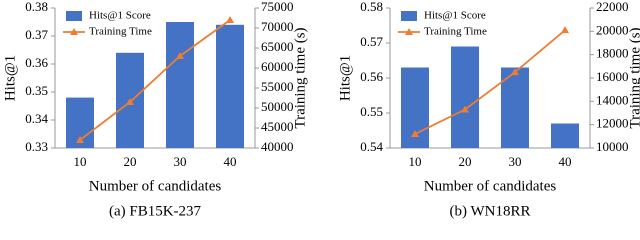 The height and width of the screenshot is (240, 640). Describe the element at coordinates (612, 29) in the screenshot. I see `y2-tick-label: 20000` at that location.